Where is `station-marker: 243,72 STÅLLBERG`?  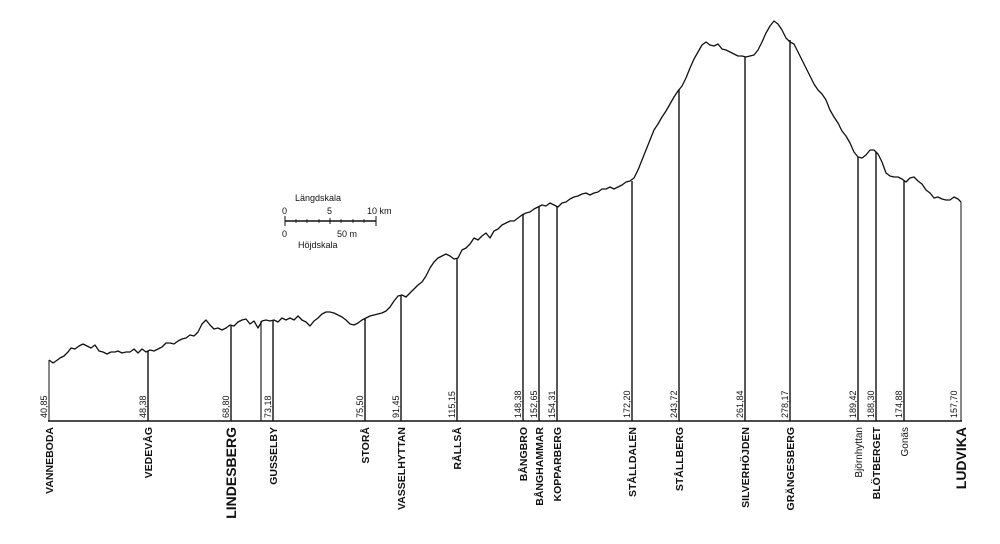
station-marker: 243,72 STÅLLBERG is located at coordinates (677, 290).